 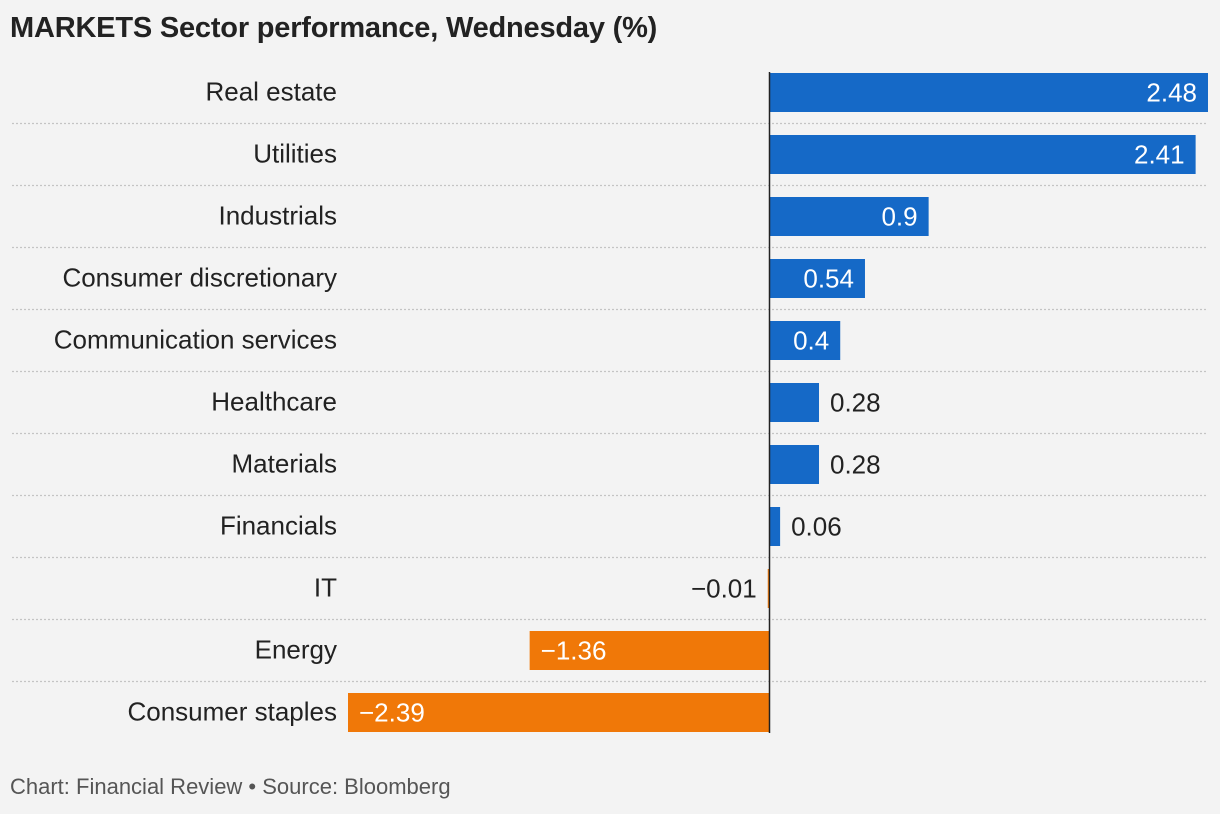 What do you see at coordinates (195, 340) in the screenshot?
I see `category-label: Communication services` at bounding box center [195, 340].